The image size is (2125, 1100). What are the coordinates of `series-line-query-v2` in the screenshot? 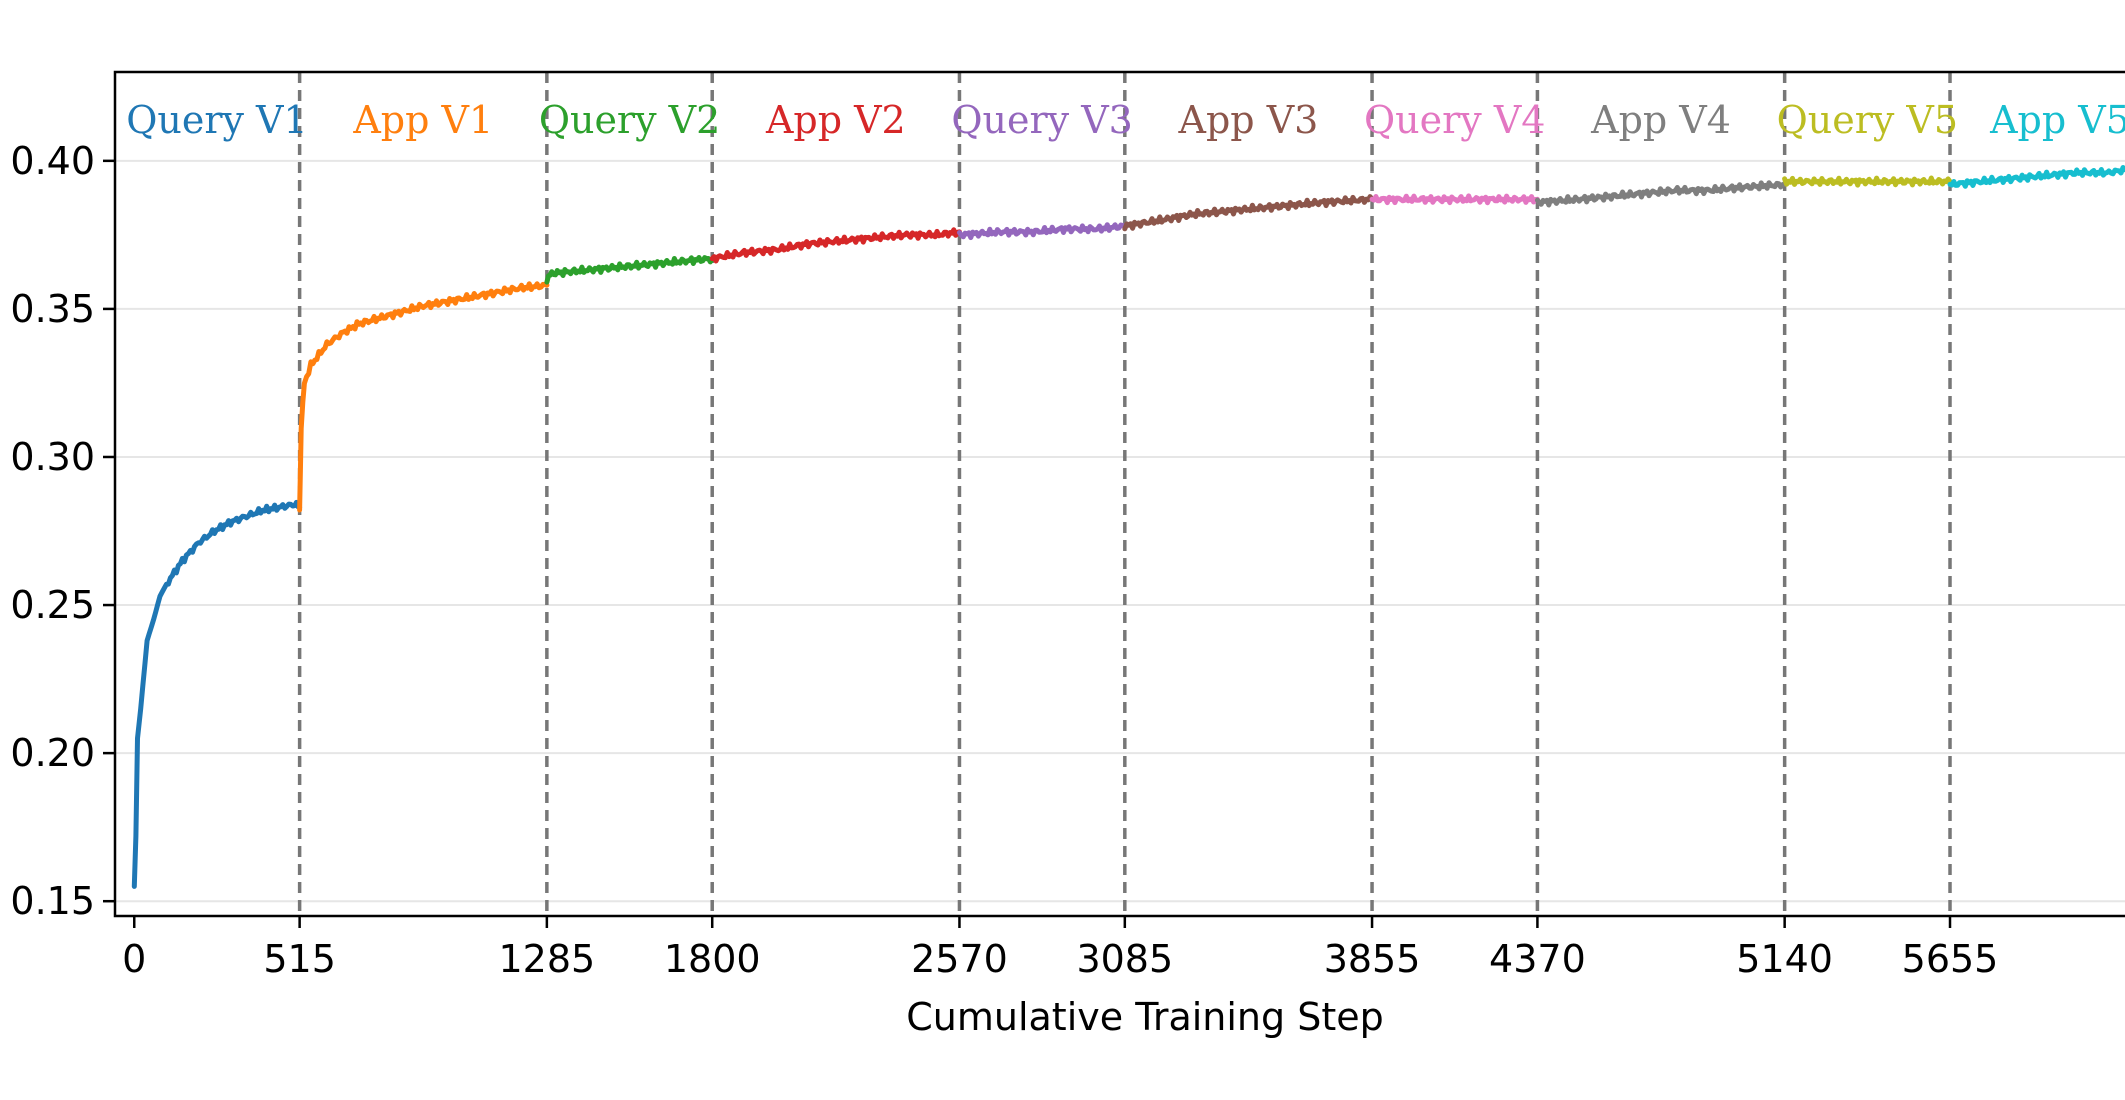 It's located at (629, 270).